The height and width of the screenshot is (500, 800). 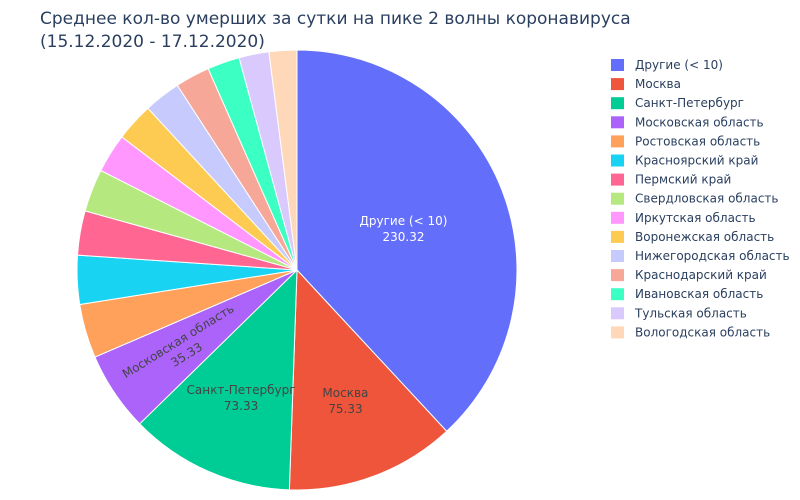 What do you see at coordinates (218, 379) in the screenshot?
I see `pie-slice-санкт-петербург` at bounding box center [218, 379].